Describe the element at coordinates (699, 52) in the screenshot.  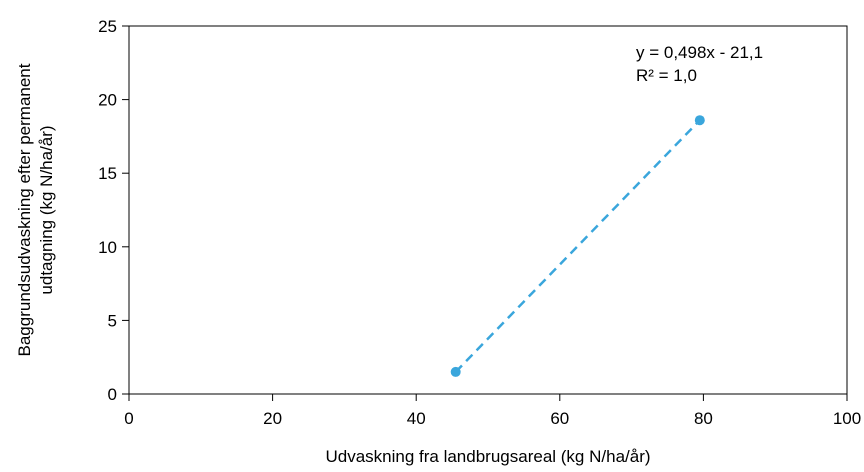
I see `trendline-equation: y = 0,498x - 21,1` at that location.